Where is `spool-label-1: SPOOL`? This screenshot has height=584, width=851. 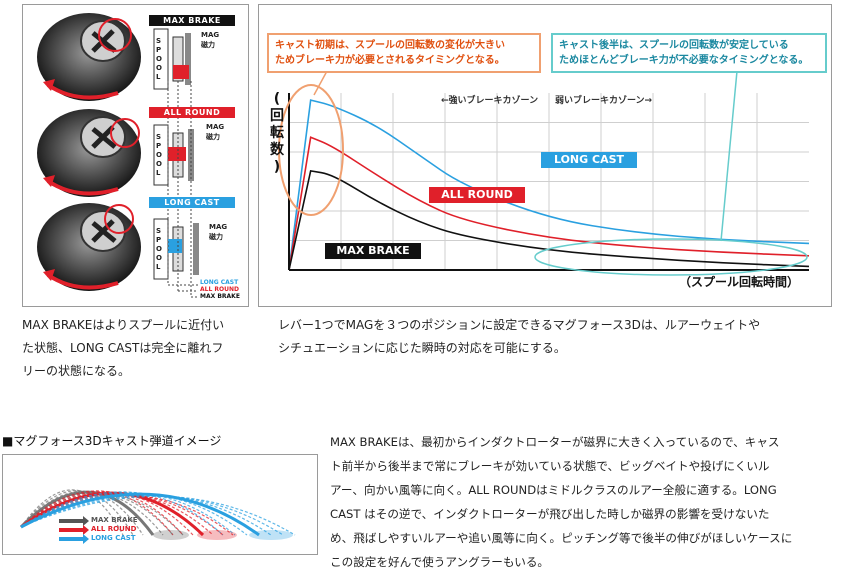 spool-label-1: SPOOL is located at coordinates (159, 59).